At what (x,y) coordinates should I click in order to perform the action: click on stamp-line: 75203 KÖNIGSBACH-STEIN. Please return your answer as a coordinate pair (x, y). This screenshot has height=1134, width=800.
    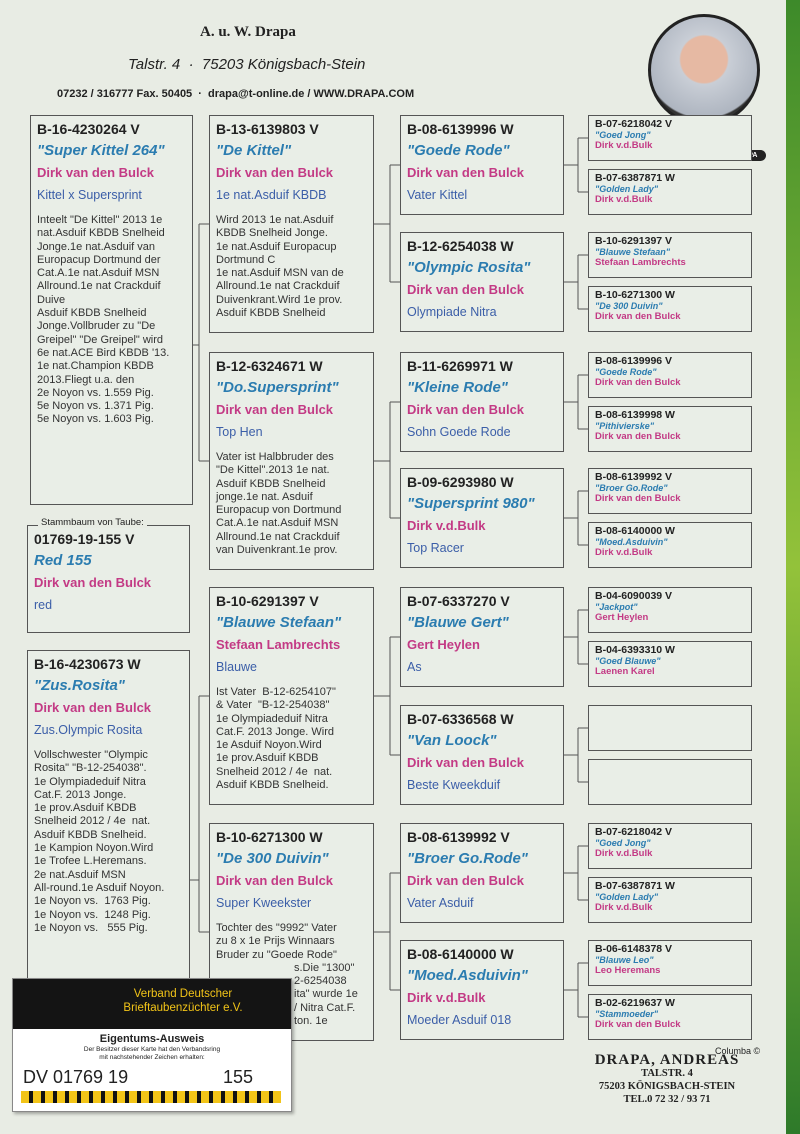
    Looking at the image, I should click on (667, 1086).